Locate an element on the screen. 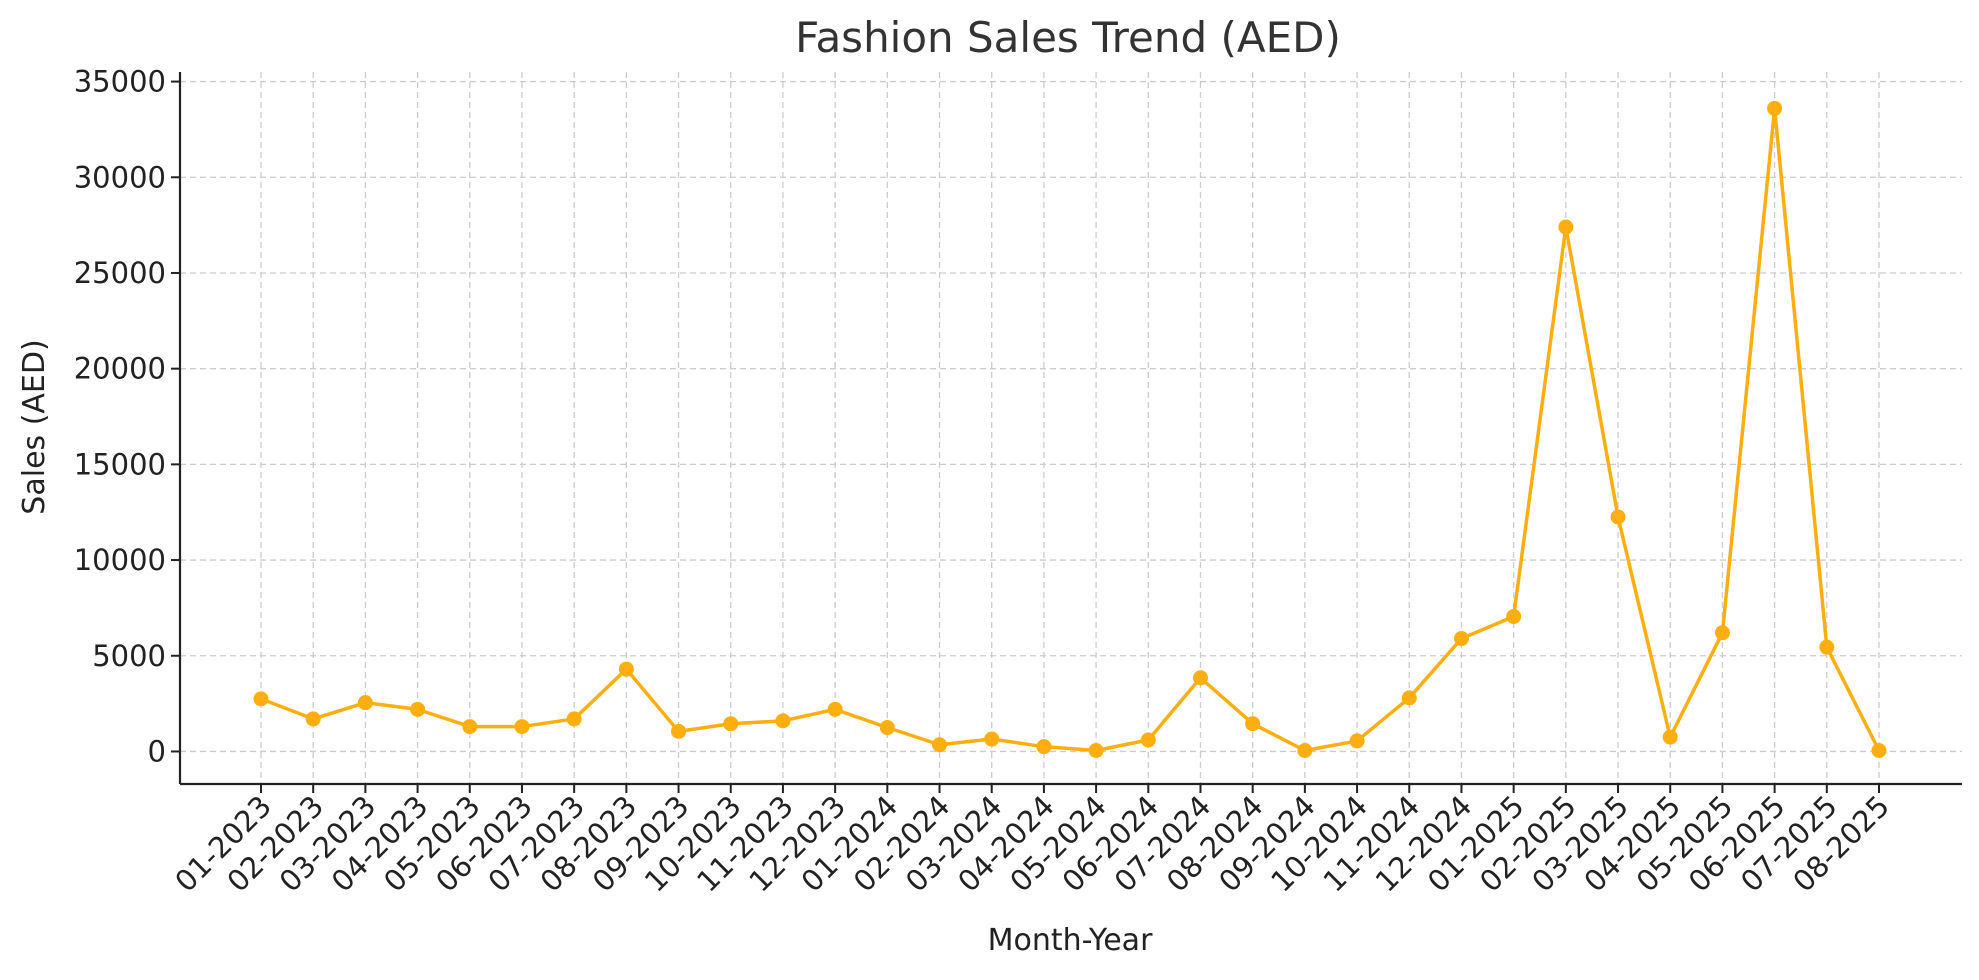 The image size is (1979, 980). y-tick-label: 0 is located at coordinates (157, 751).